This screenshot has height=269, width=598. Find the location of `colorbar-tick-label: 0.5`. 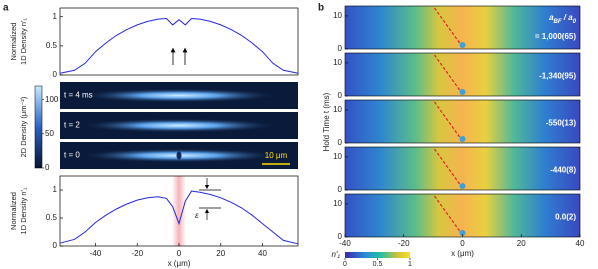

colorbar-tick-label: 0.5 is located at coordinates (378, 264).